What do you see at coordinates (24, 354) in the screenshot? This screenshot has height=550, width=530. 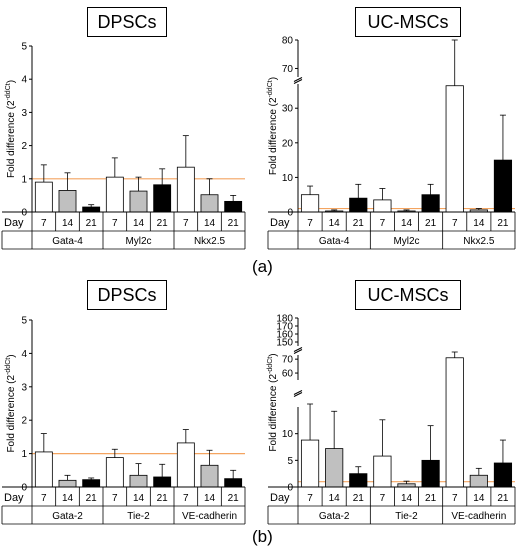 I see `y-tick-label: 4` at bounding box center [24, 354].